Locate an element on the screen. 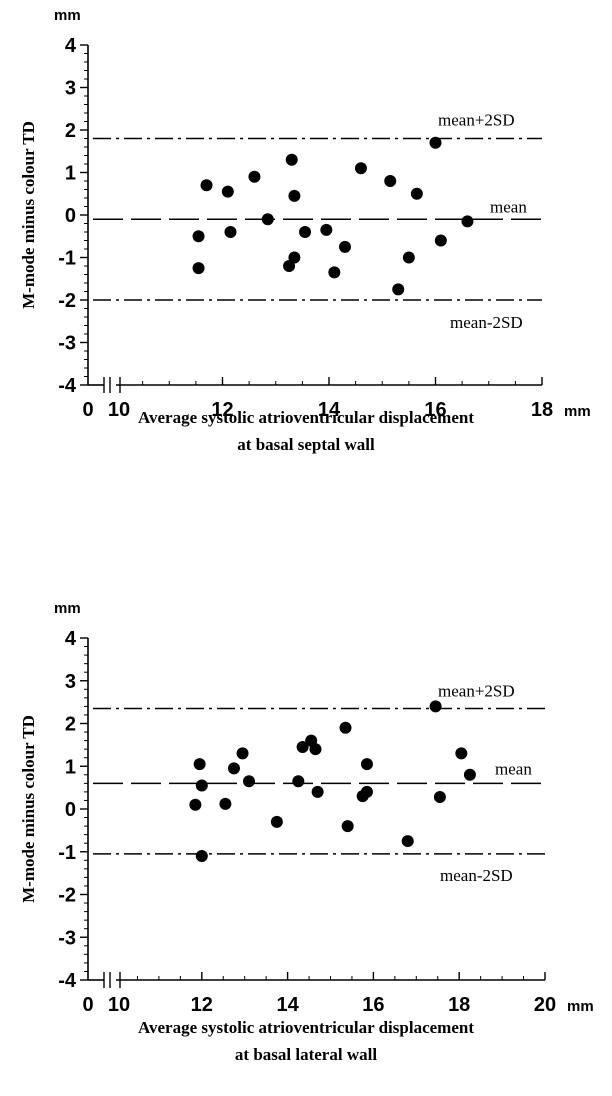 Image resolution: width=612 pixels, height=1096 pixels. chart-septal-y-tick-label: -2 is located at coordinates (67, 301).